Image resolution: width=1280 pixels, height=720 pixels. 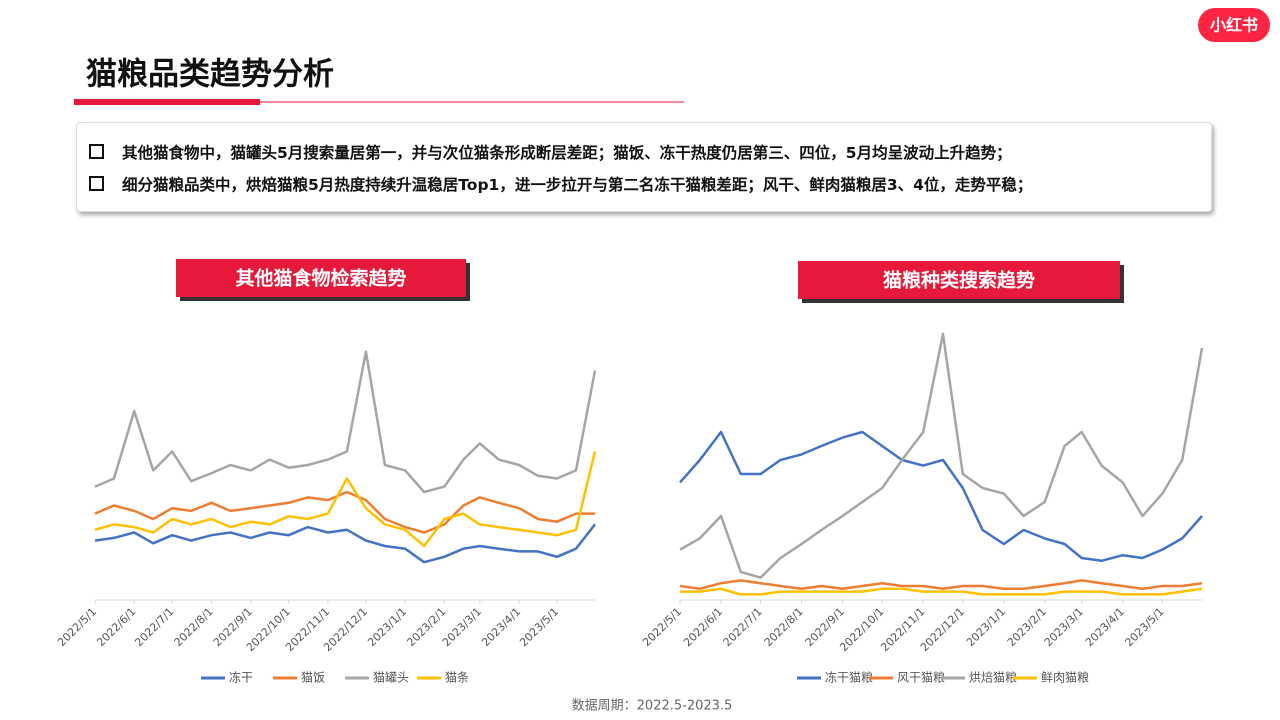 What do you see at coordinates (1065, 677) in the screenshot?
I see `legend-label: 鲜肉猫粮` at bounding box center [1065, 677].